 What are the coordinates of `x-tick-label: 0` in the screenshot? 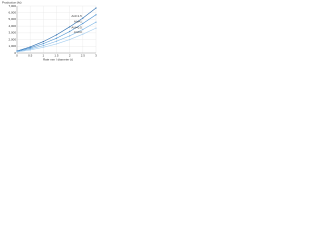 It's located at (17, 55).